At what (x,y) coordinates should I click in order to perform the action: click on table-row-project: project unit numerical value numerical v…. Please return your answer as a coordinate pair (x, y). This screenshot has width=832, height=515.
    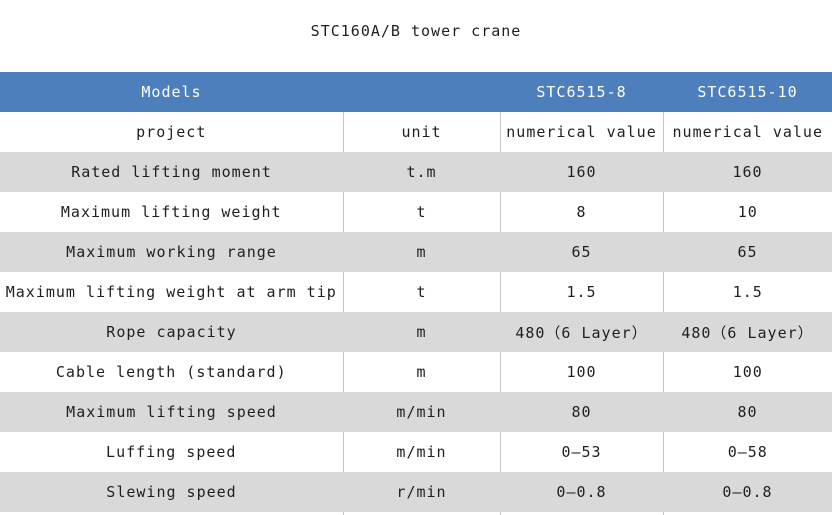
    Looking at the image, I should click on (416, 132).